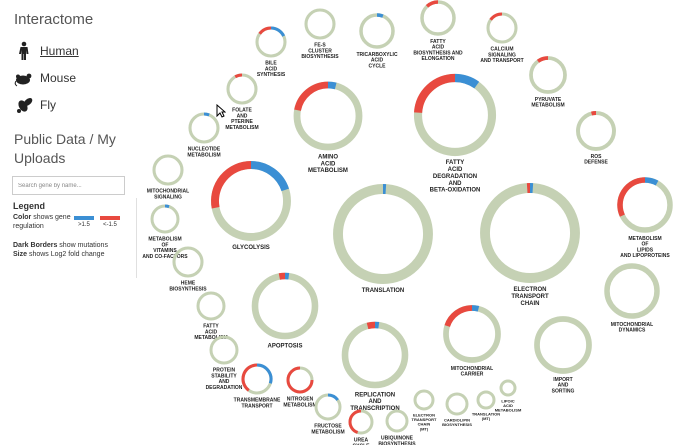 Image resolution: width=700 pixels, height=445 pixels. I want to click on pathway-label-line: STABILITY, so click(224, 376).